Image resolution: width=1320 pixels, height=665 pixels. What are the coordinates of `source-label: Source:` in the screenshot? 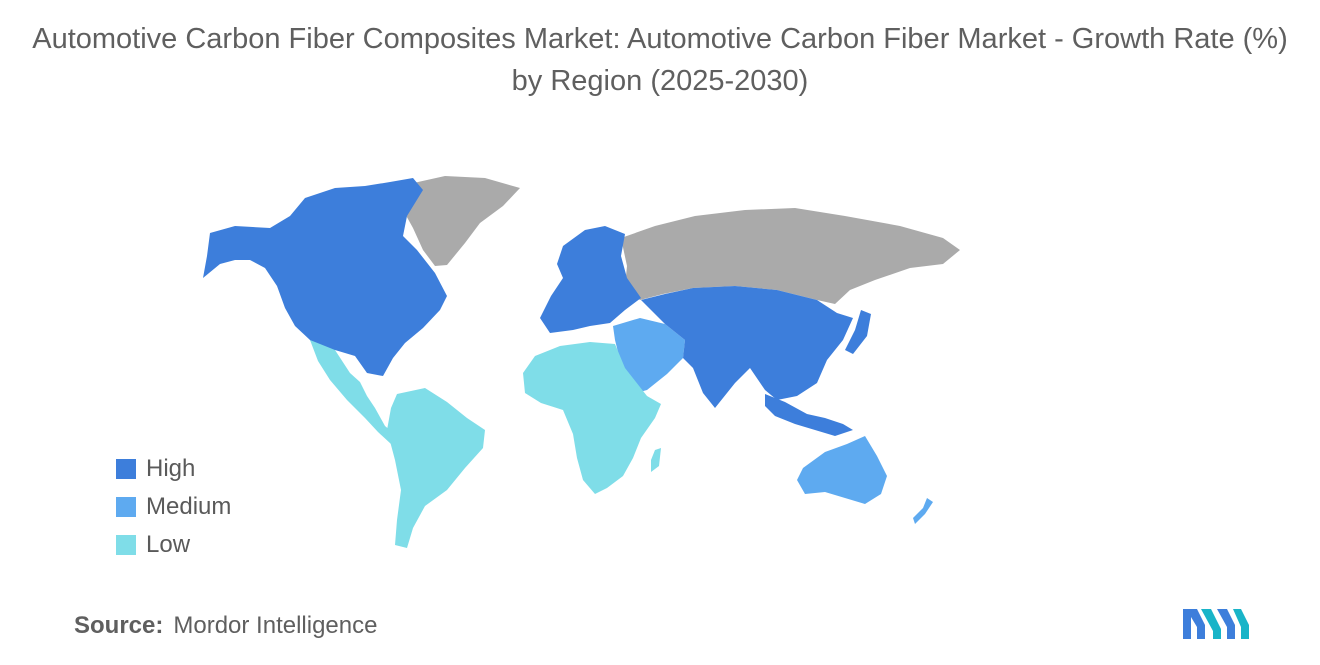 It's located at (119, 625).